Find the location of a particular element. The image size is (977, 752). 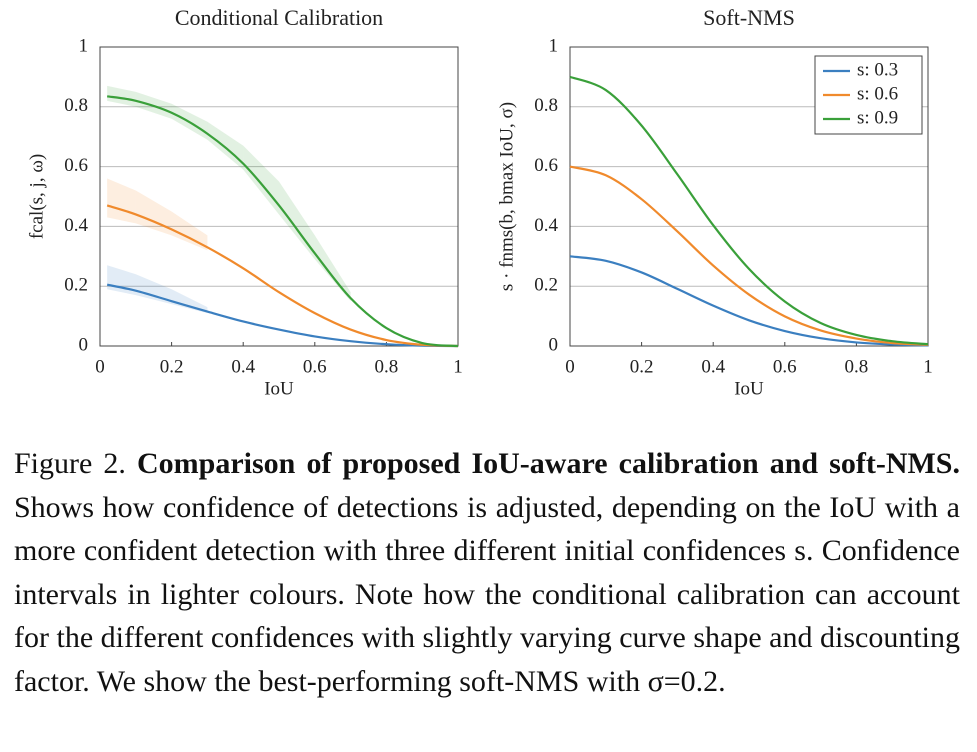

y-axis-label: fcal(s, j, ω) is located at coordinates (36, 196).